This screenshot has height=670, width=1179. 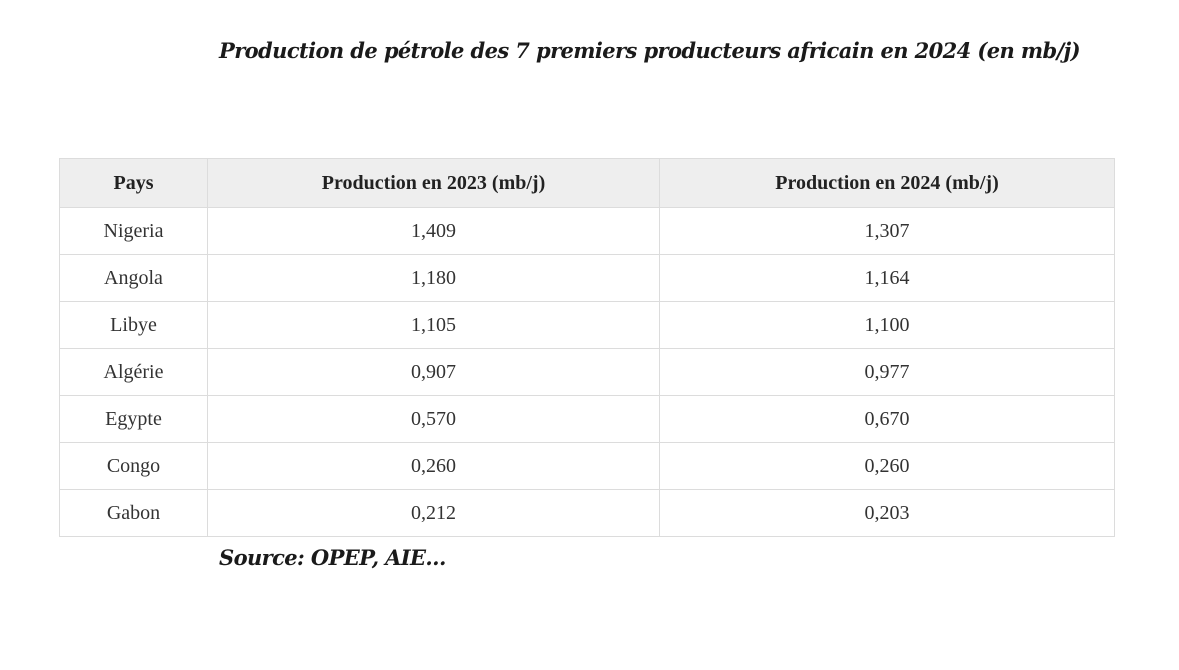 What do you see at coordinates (433, 183) in the screenshot?
I see `header-production-2023: Production en 2023 (mb/j)` at bounding box center [433, 183].